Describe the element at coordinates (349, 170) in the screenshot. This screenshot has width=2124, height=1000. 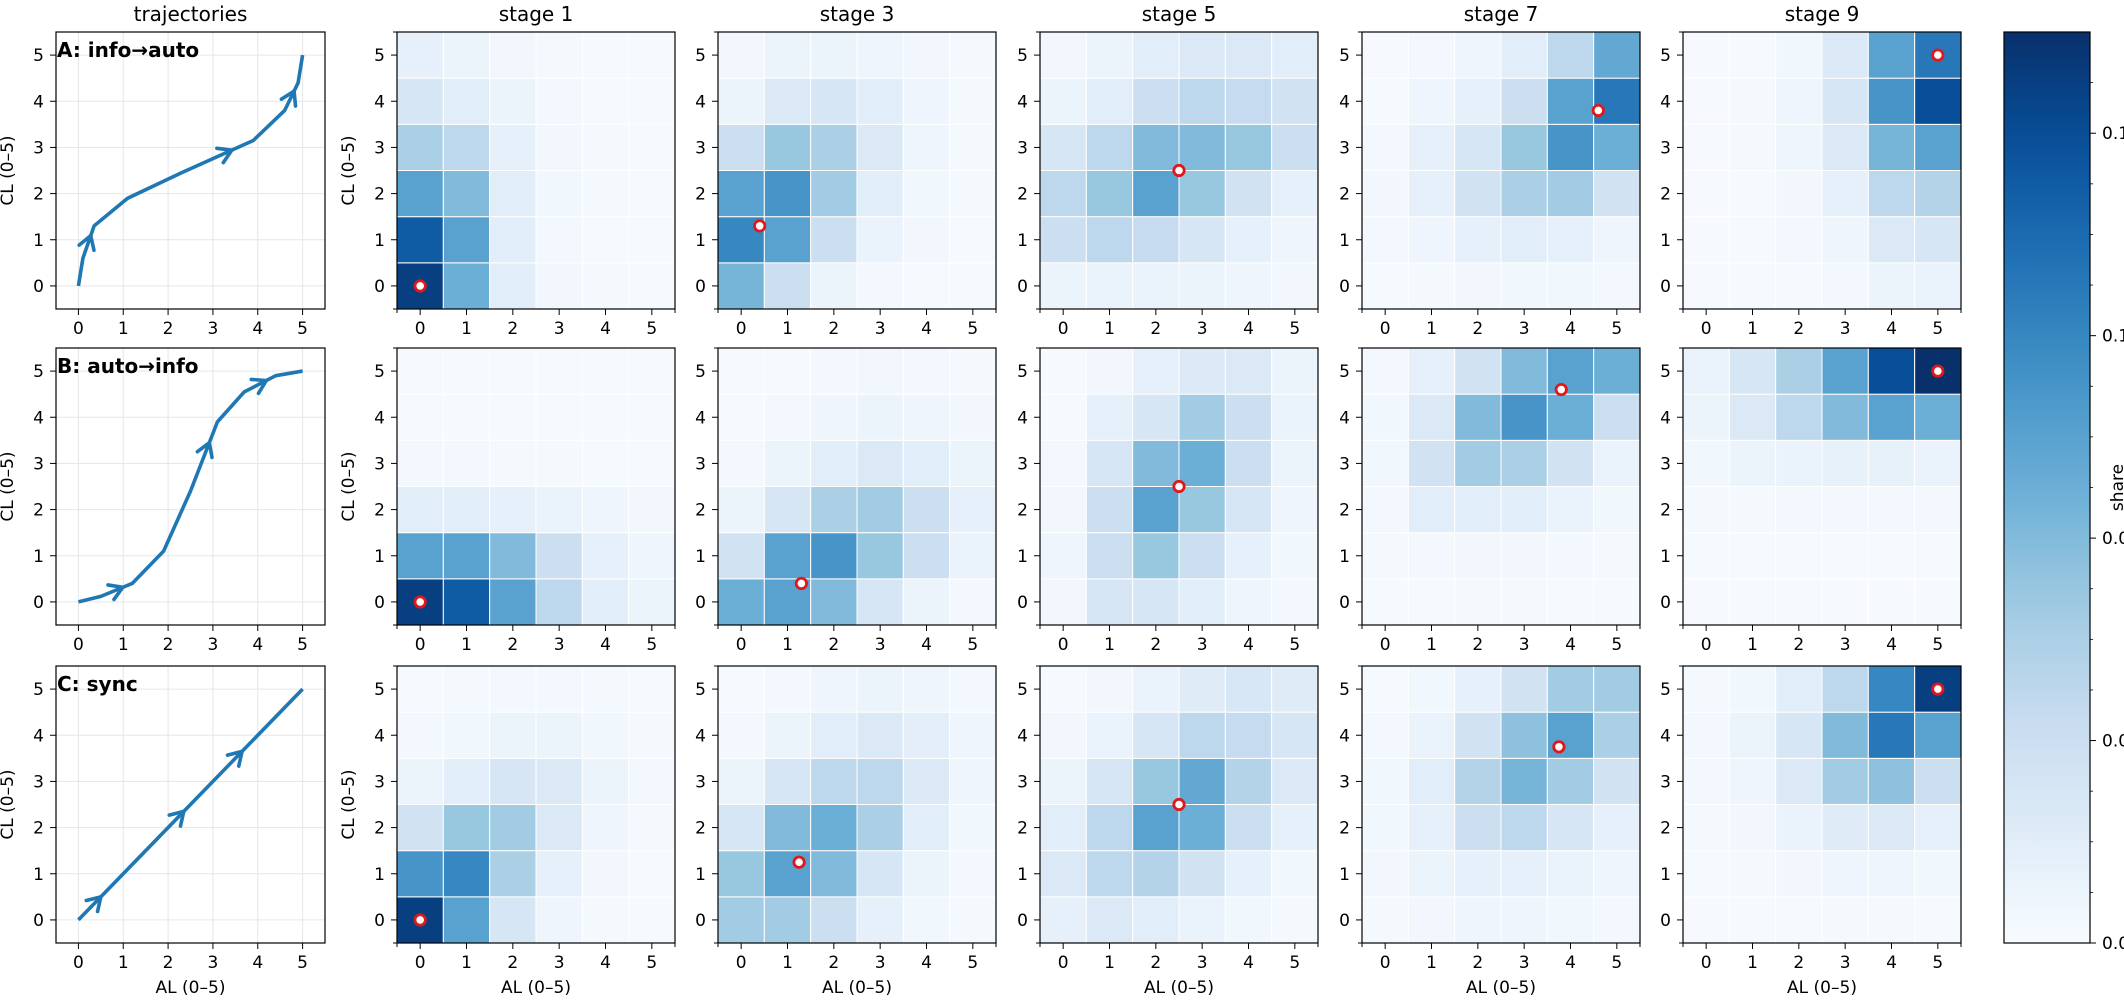
I see `y-axis-label: CL (0–5)` at that location.